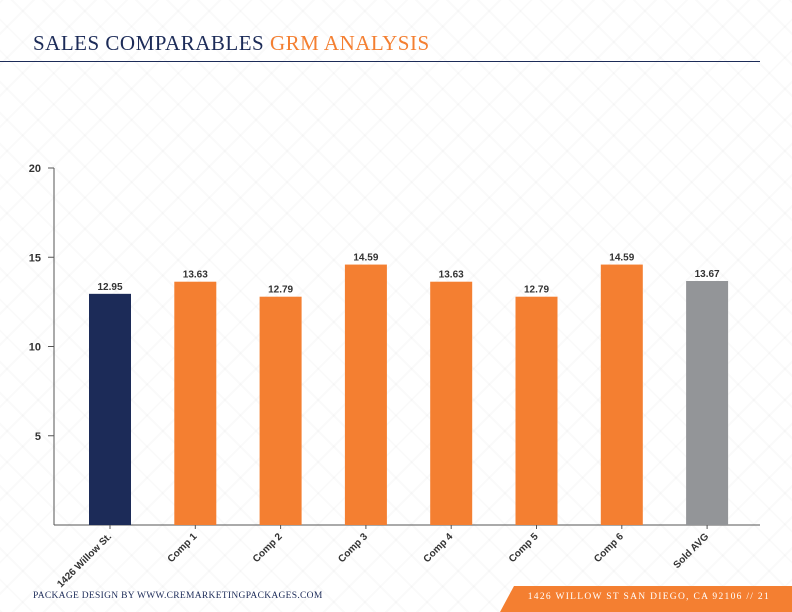  Describe the element at coordinates (268, 548) in the screenshot. I see `x-category-label: Comp 2` at that location.